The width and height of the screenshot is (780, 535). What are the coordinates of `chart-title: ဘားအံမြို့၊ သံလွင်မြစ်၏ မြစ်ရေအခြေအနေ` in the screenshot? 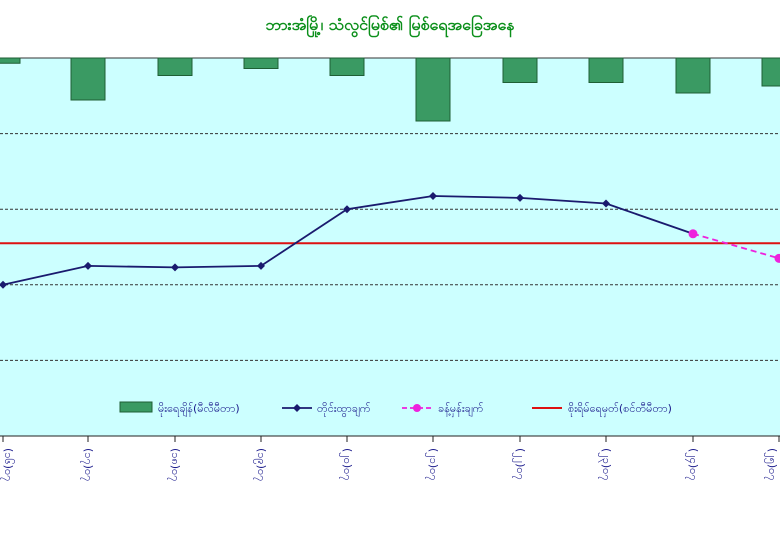 It's located at (390, 24).